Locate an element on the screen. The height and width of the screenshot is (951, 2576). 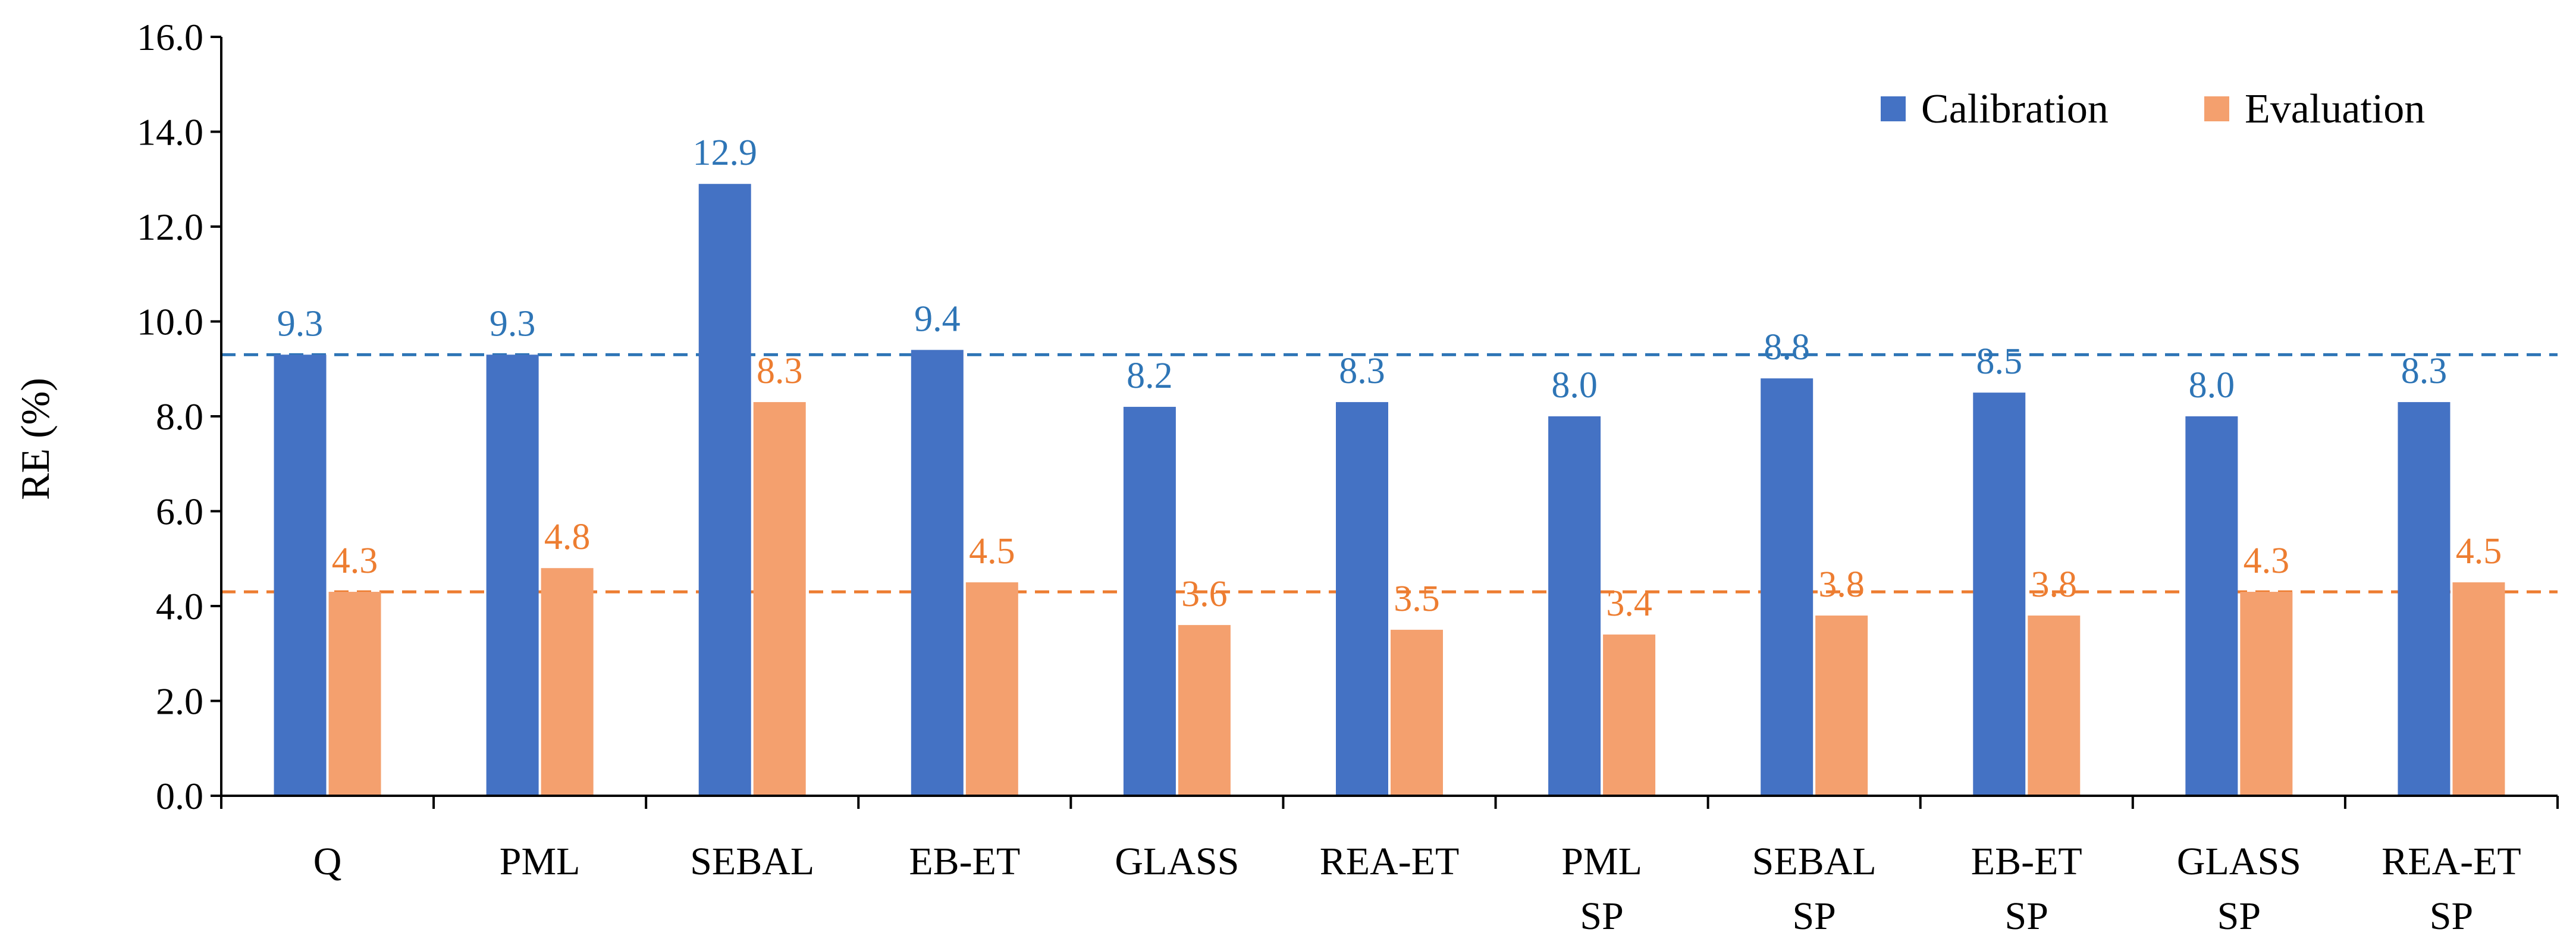
y-tick-label: 16.0 is located at coordinates (170, 37).